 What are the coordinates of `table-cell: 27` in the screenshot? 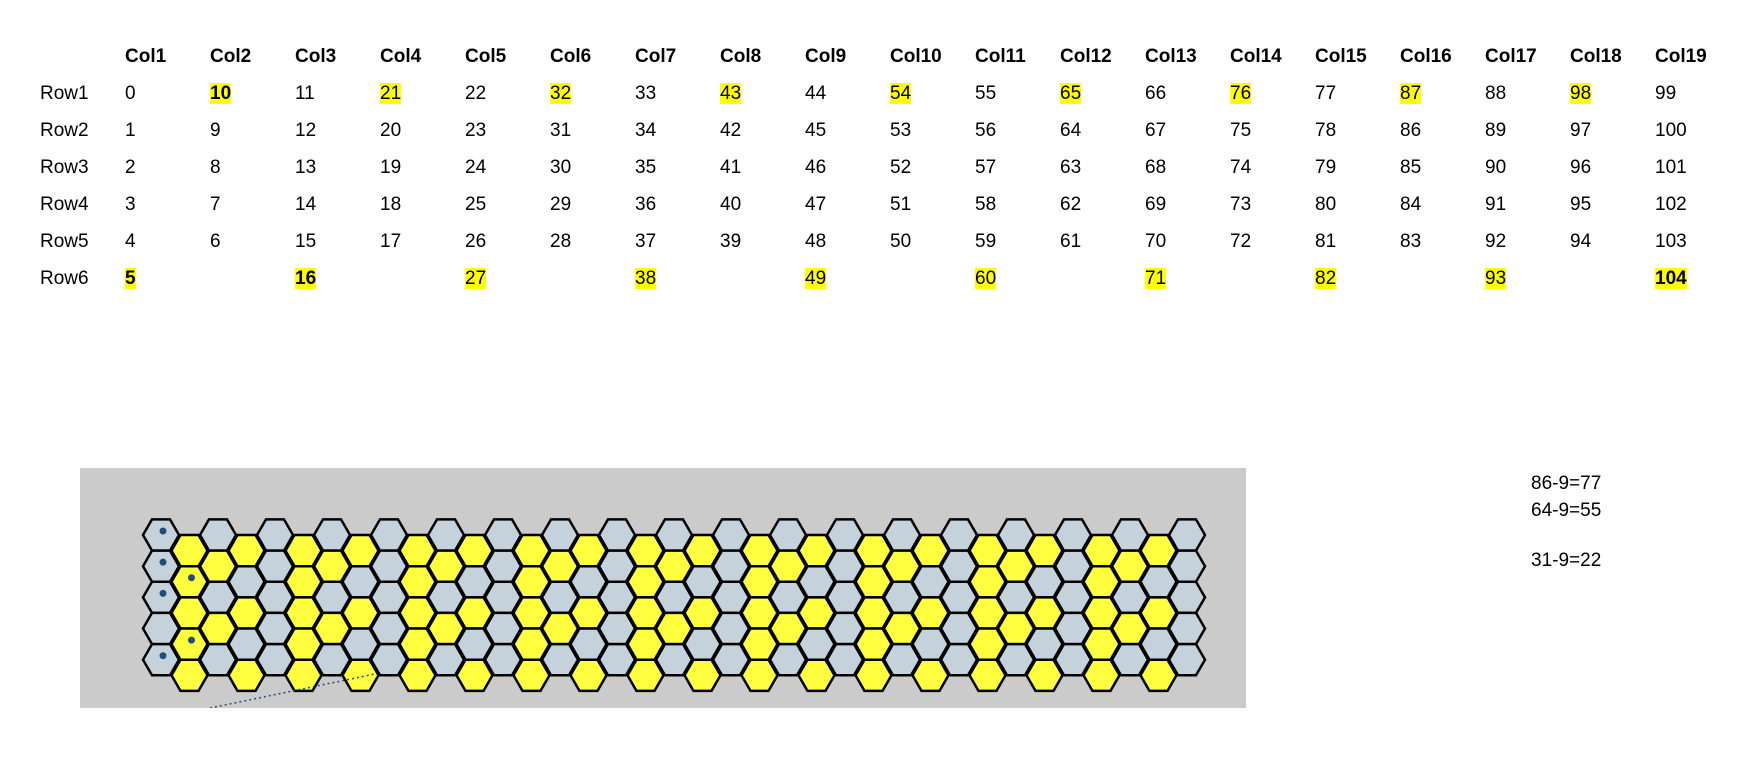 It's located at (507, 278).